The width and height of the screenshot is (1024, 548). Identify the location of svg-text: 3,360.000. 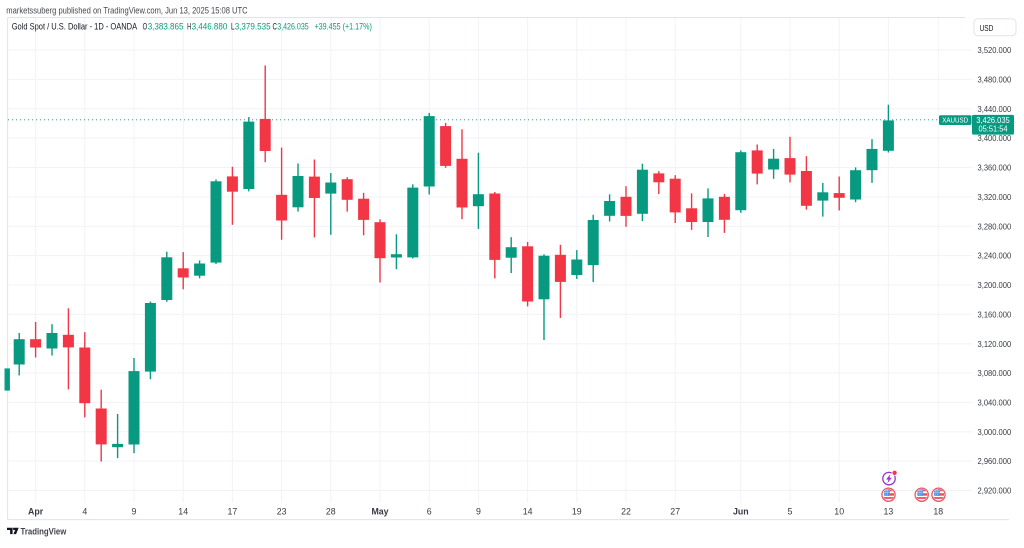
(995, 168).